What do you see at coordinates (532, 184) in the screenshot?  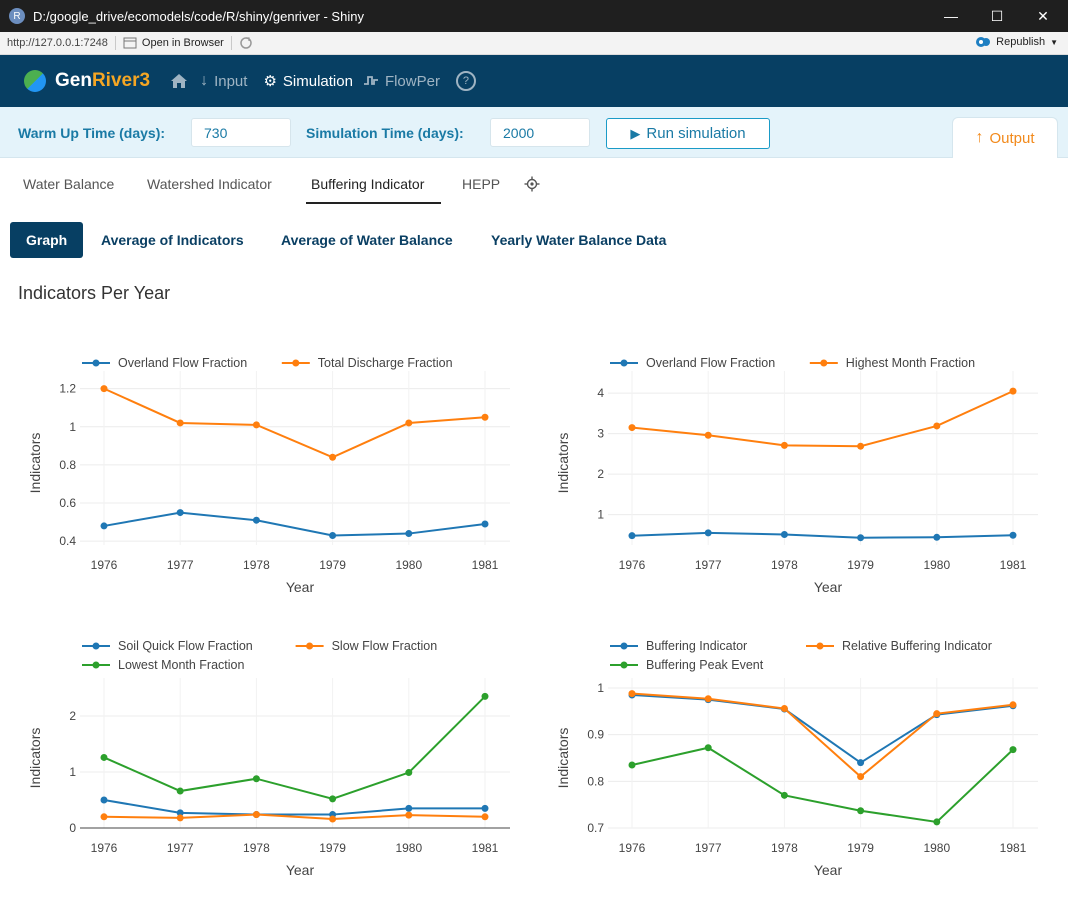 I see `crosshair-icon` at bounding box center [532, 184].